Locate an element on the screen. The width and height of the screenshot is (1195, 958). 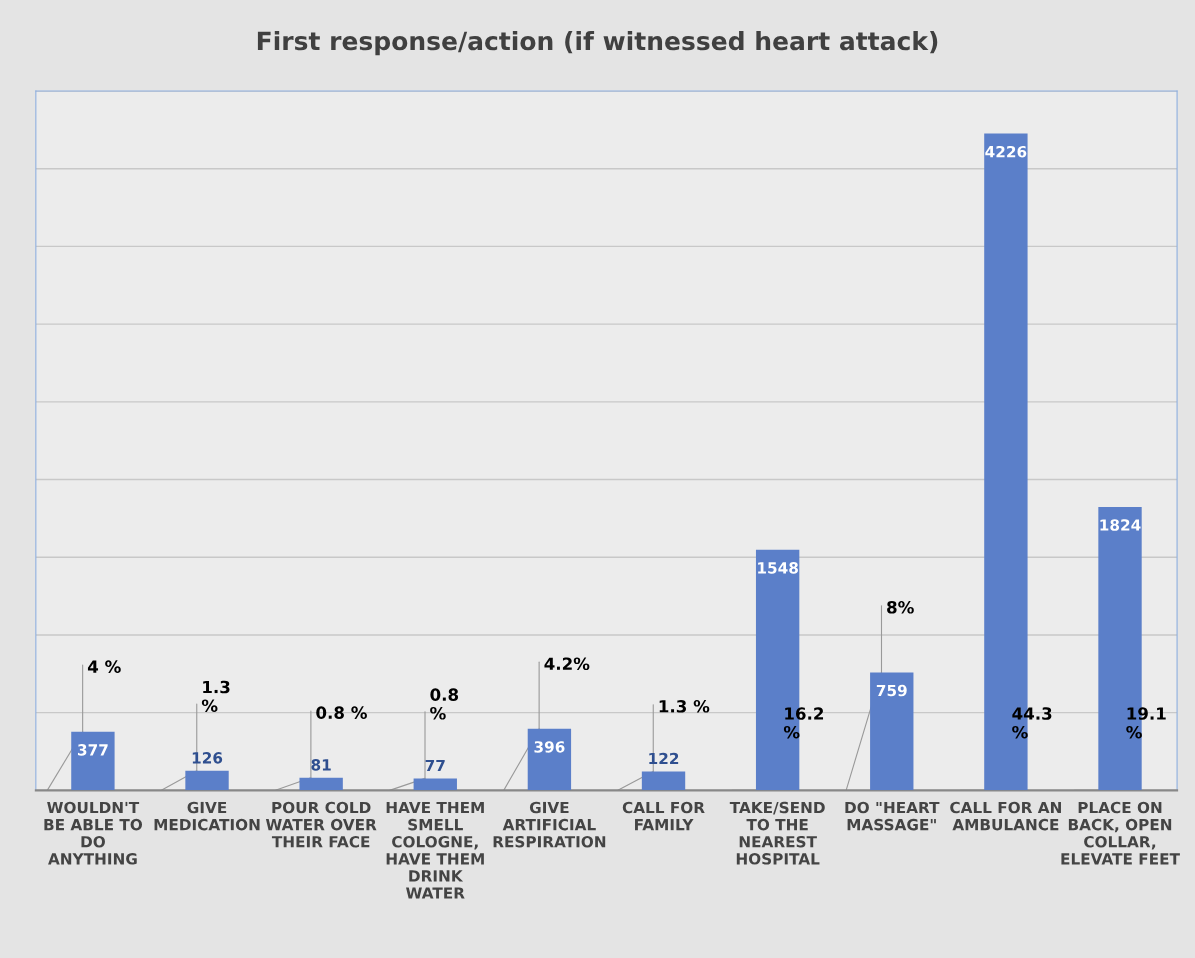
x-tick-label: TAKE/SEND TO THE NEAREST HOSPITAL is located at coordinates (777, 833).